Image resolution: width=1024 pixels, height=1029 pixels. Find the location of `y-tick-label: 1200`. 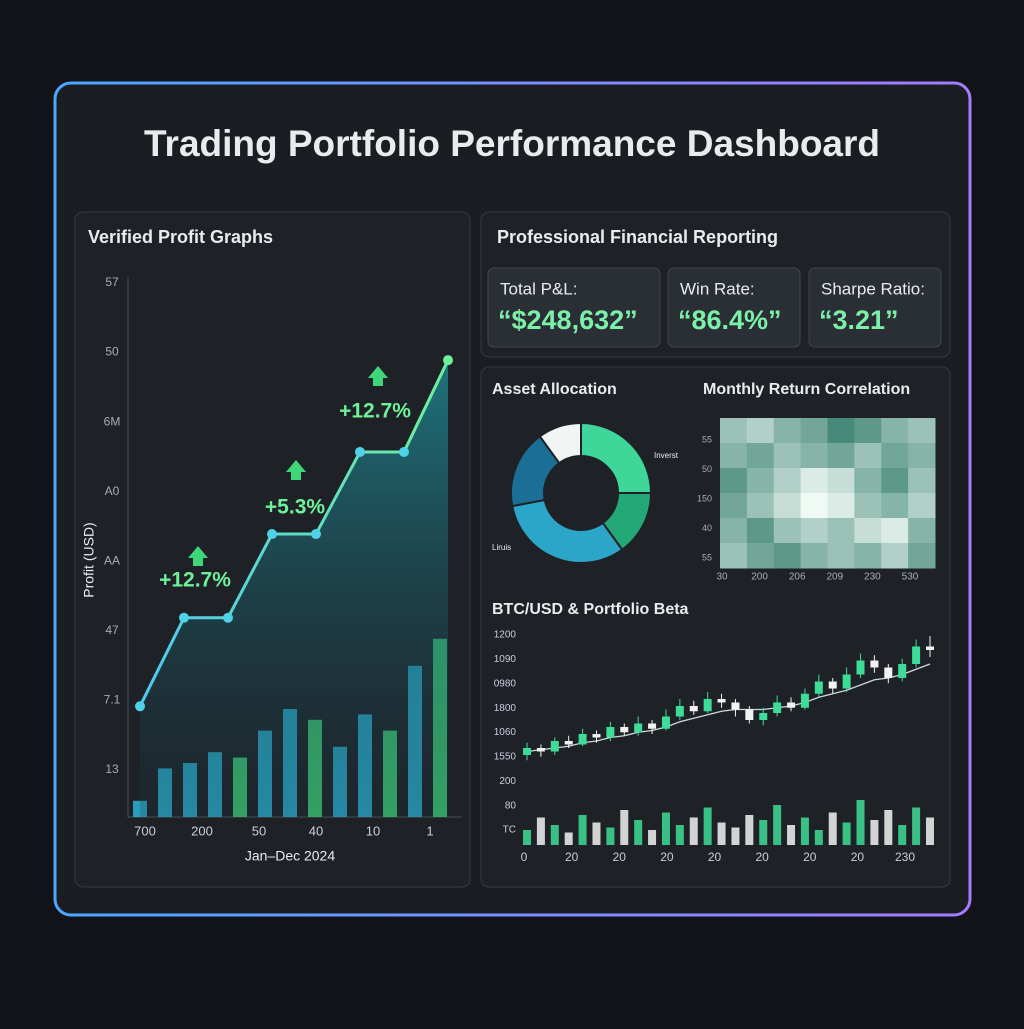

y-tick-label: 1200 is located at coordinates (505, 635).